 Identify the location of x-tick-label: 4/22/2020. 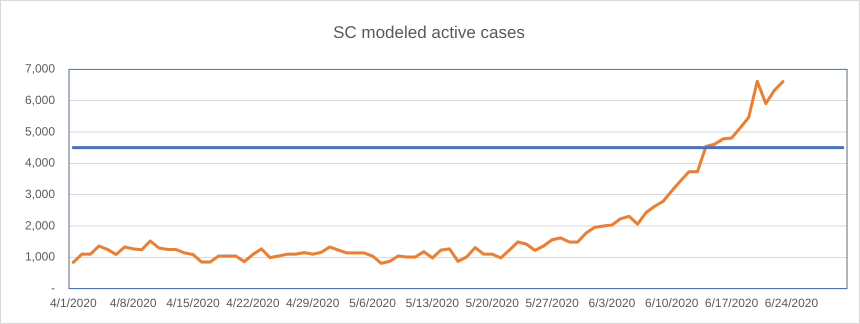
(253, 303).